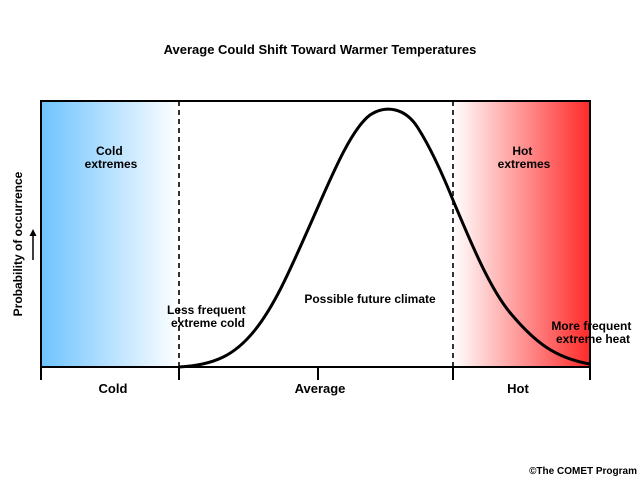  I want to click on cold-tail-annotation: Less frequent extreme cold, so click(208, 316).